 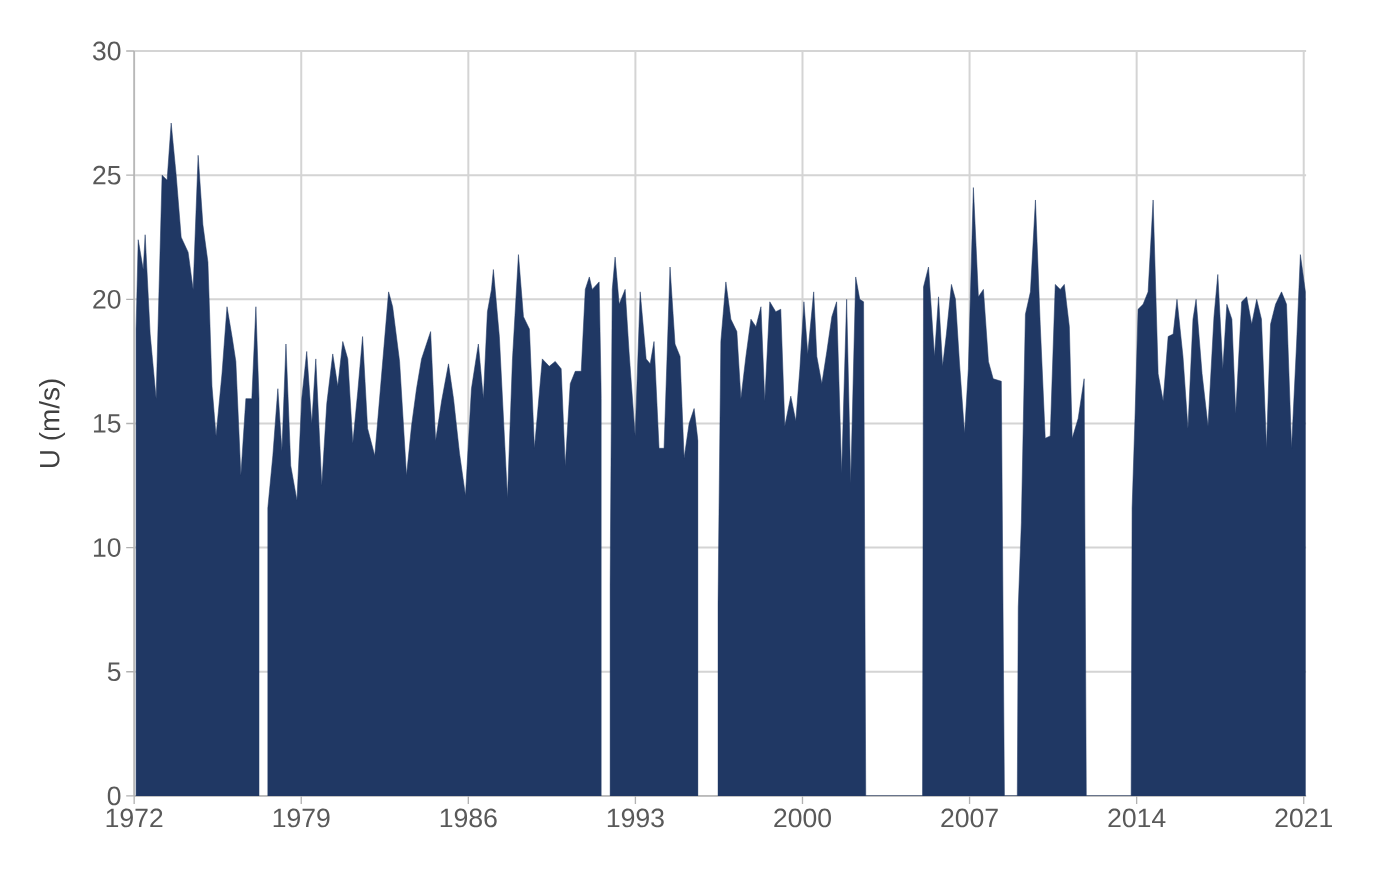 I want to click on x-tick-label: 1986, so click(x=468, y=818).